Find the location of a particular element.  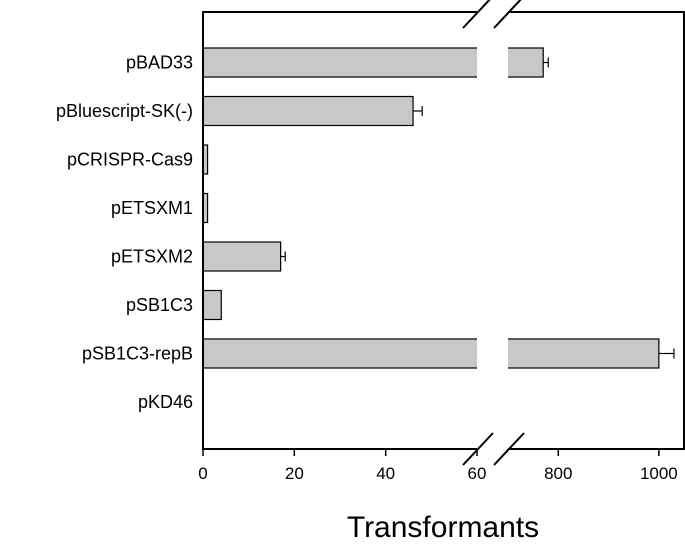

category-label: pBluescript-SK(-) is located at coordinates (124, 111).